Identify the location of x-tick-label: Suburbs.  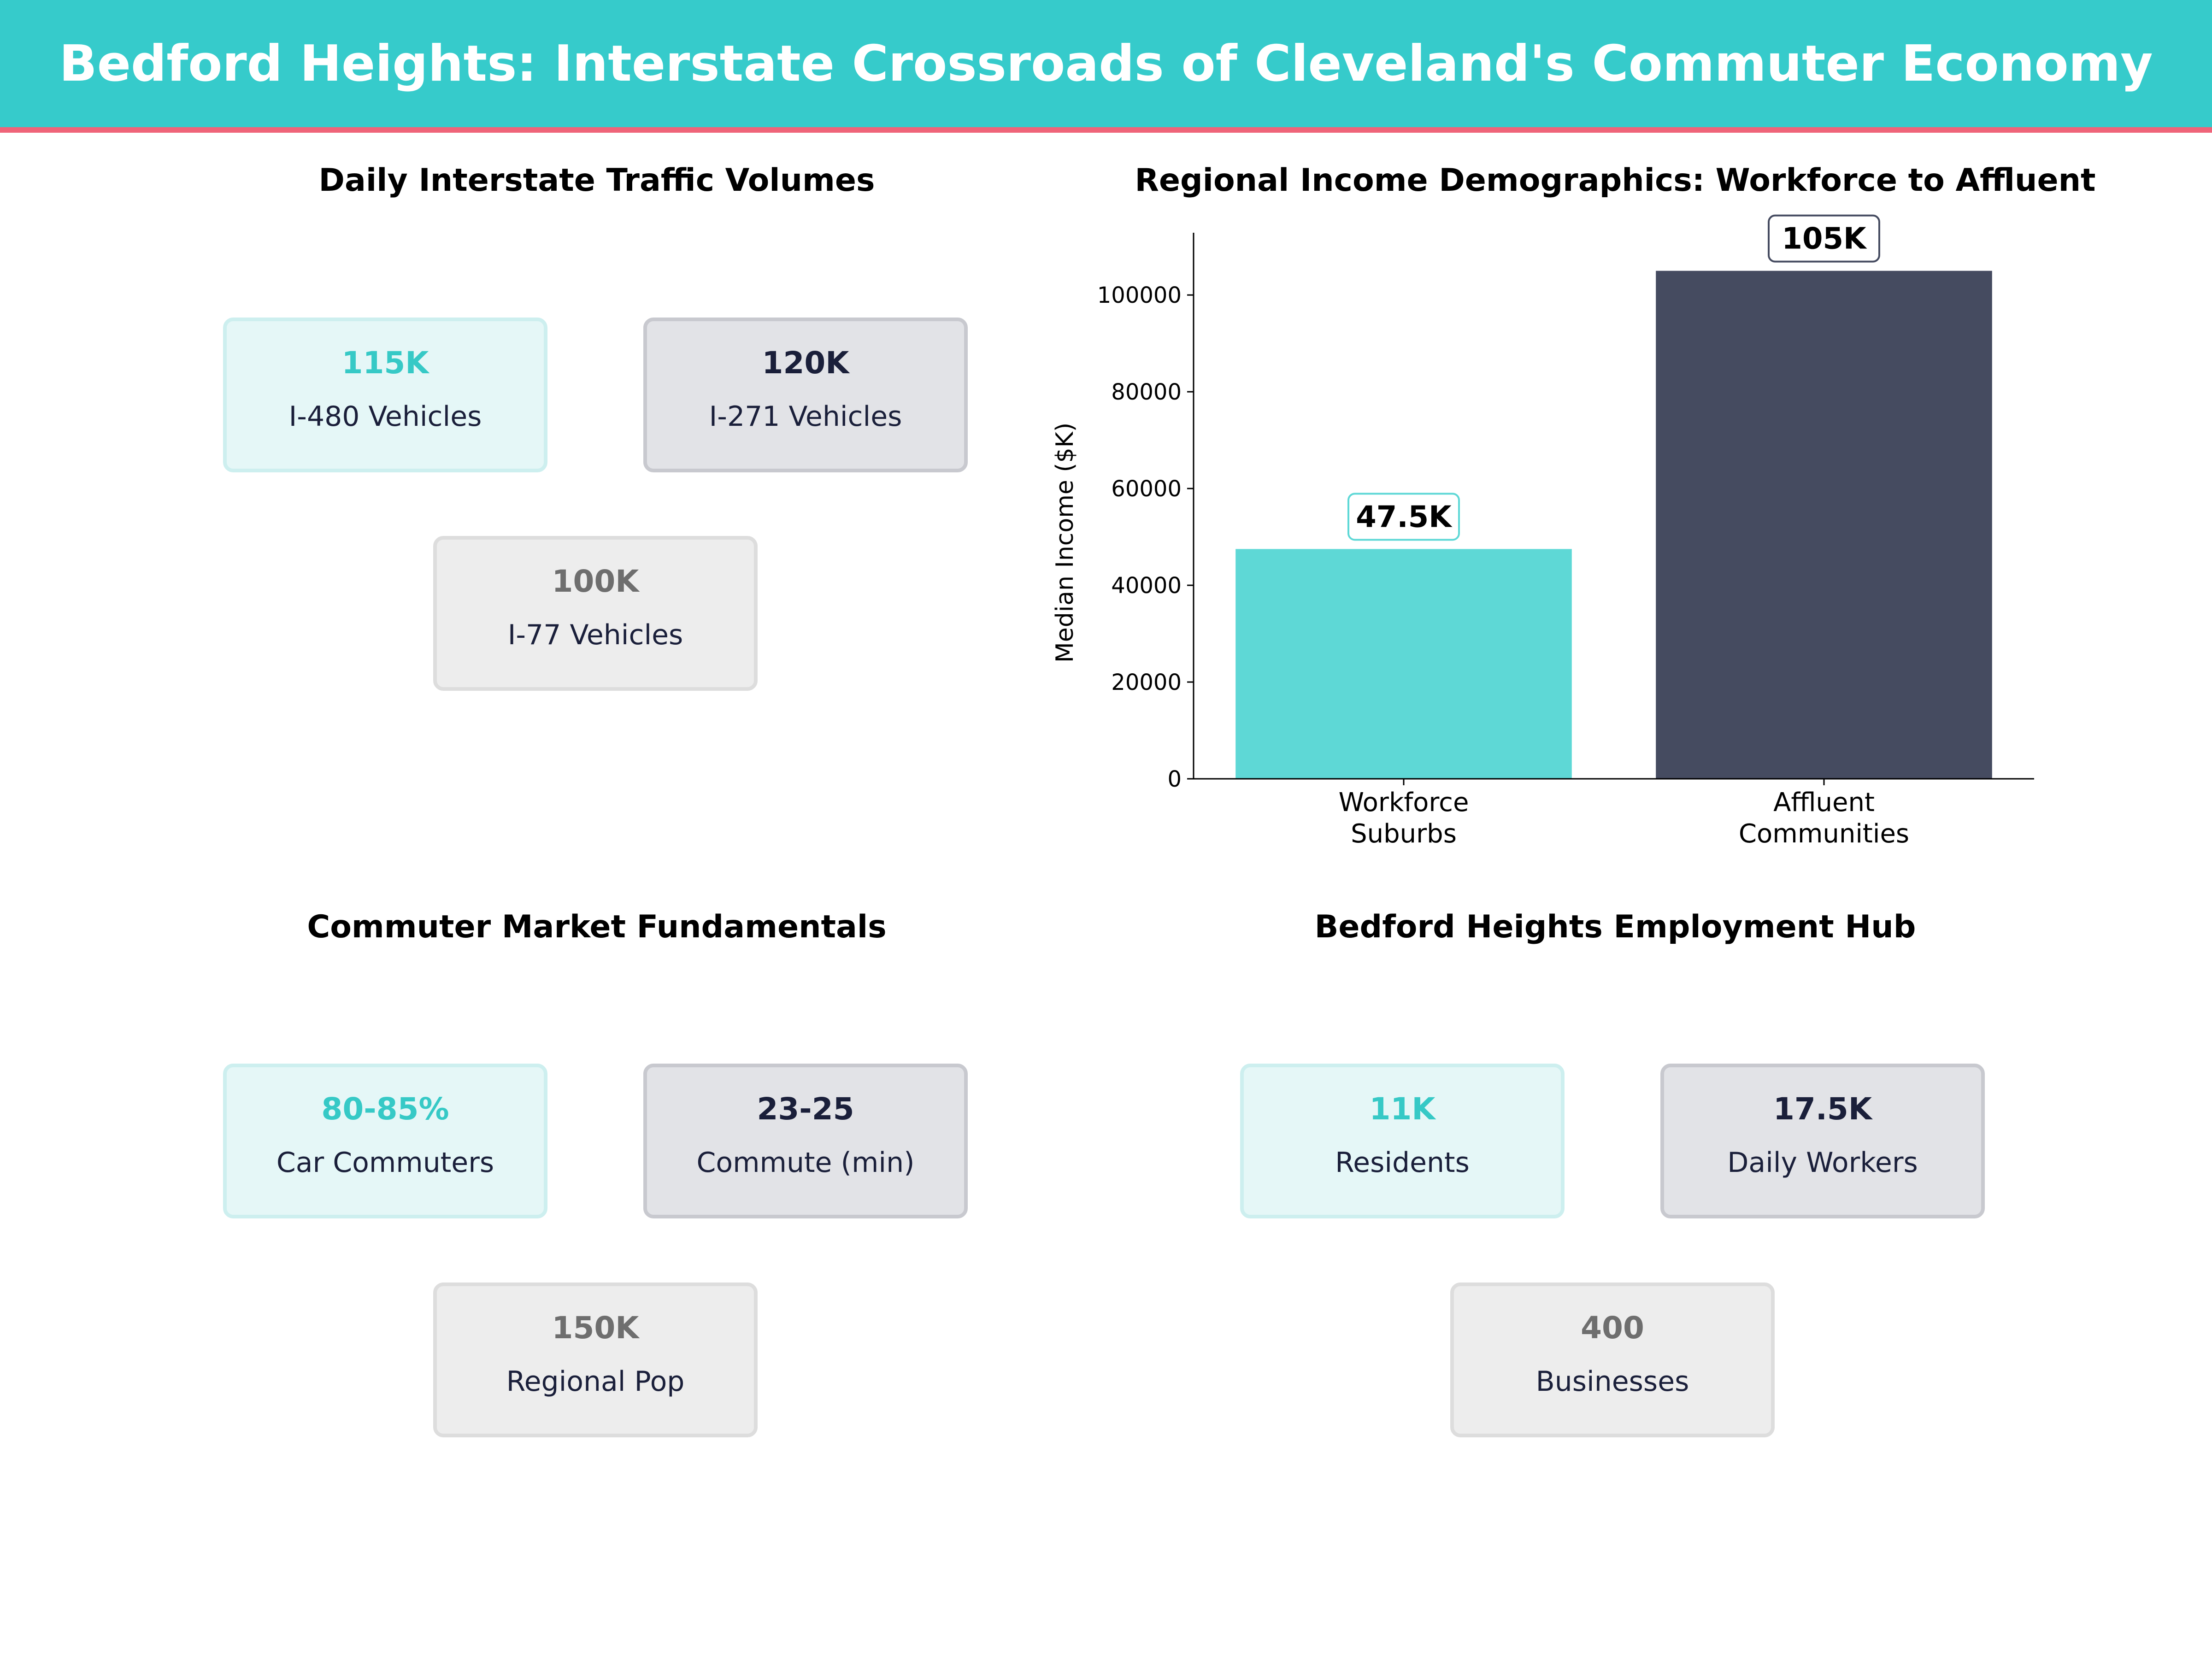
(1404, 834).